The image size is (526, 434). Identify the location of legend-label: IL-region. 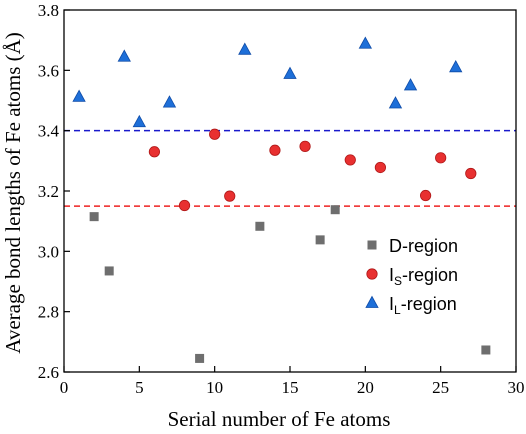
(423, 305).